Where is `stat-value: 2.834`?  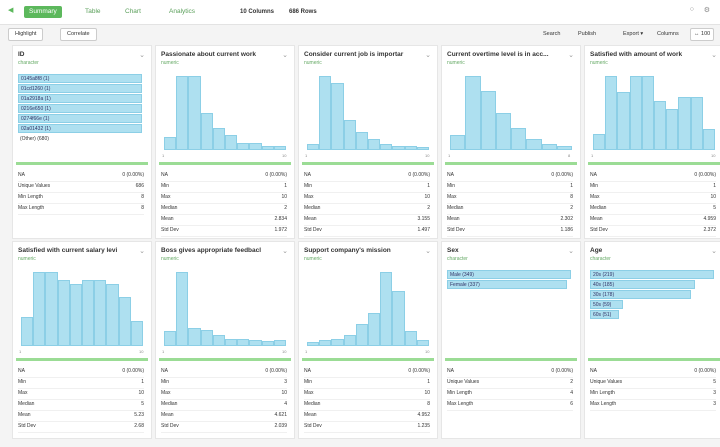 stat-value: 2.834 is located at coordinates (280, 219).